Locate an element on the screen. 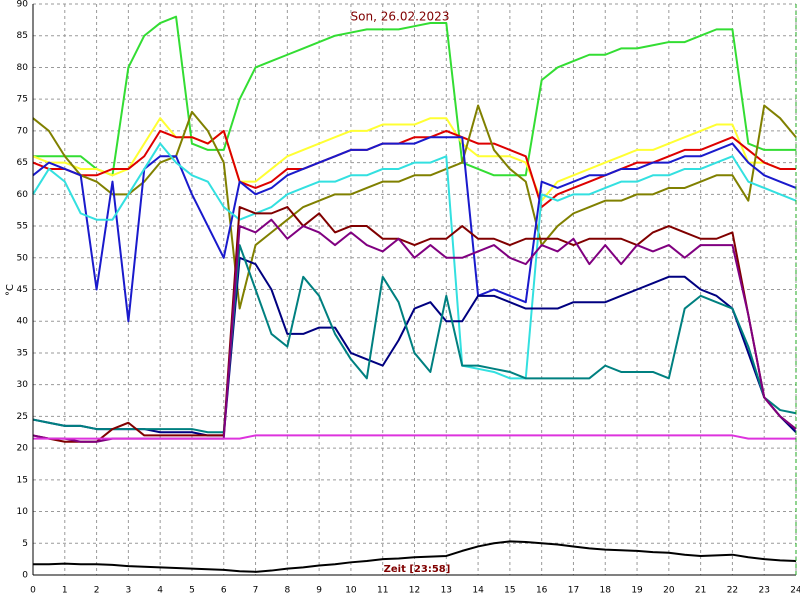  x-tick-label: 21 is located at coordinates (700, 591).